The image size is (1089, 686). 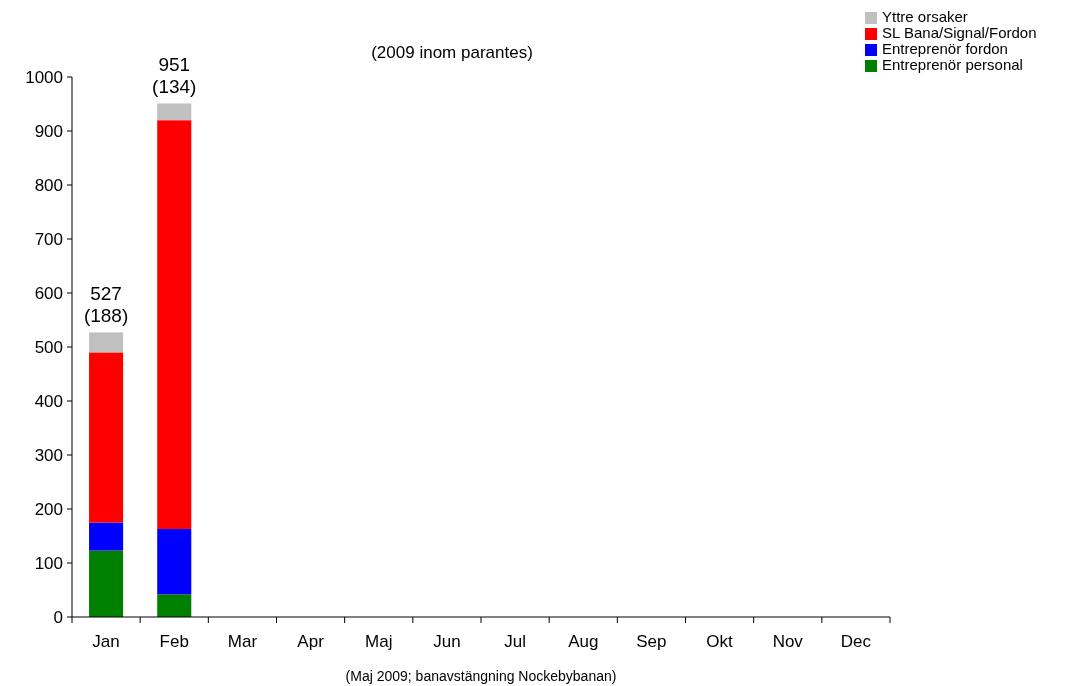 I want to click on chart-title: (2009 inom parantes), so click(x=452, y=52).